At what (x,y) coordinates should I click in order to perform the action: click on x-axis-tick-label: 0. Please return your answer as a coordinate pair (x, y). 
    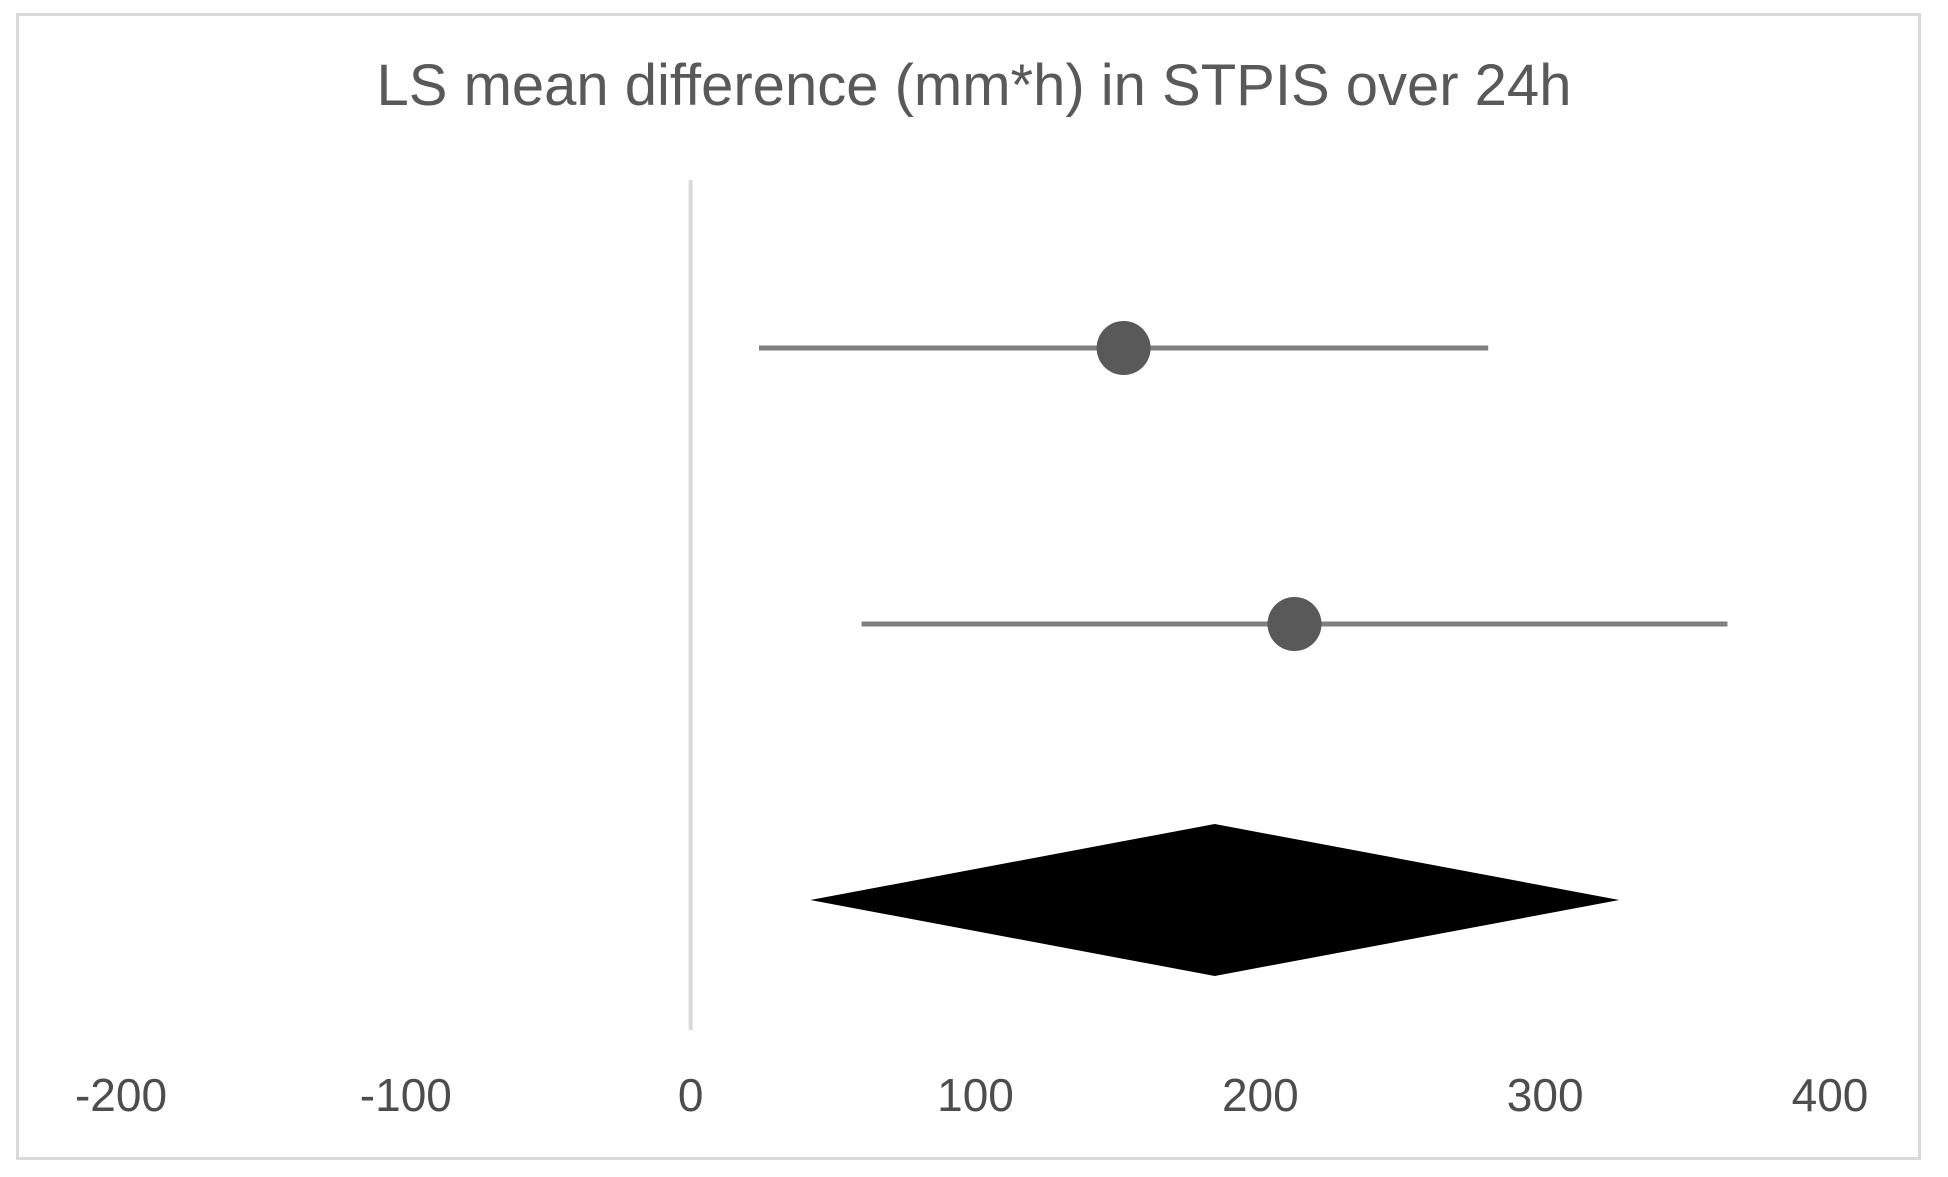
    Looking at the image, I should click on (690, 1095).